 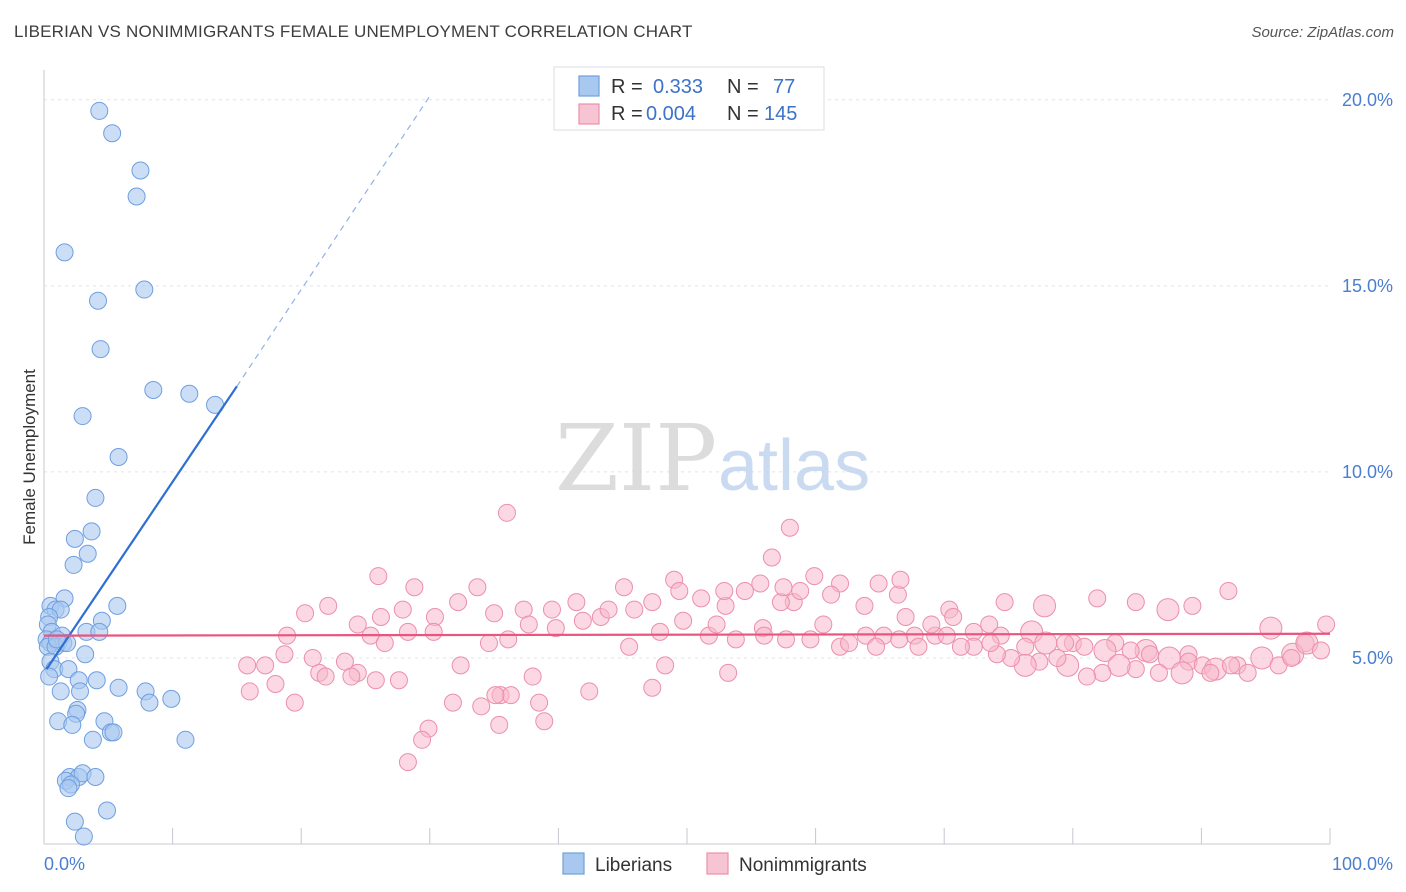 What do you see at coordinates (29, 457) in the screenshot?
I see `y-axis-label: Female Unemployment` at bounding box center [29, 457].